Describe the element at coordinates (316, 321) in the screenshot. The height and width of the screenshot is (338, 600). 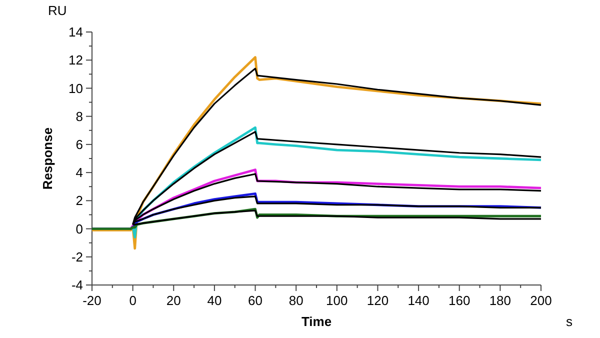
I see `x-axis-title: Time` at that location.